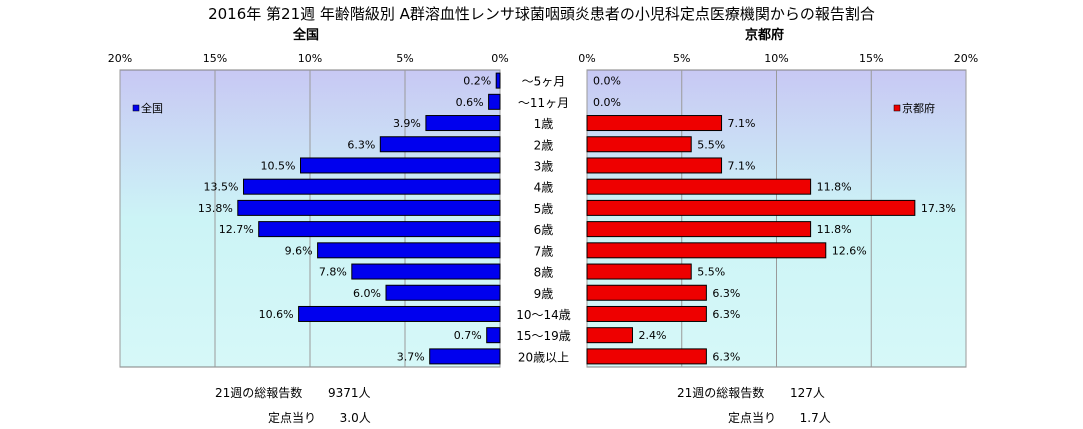  I want to click on left-data-label: 12.7%, so click(236, 229).